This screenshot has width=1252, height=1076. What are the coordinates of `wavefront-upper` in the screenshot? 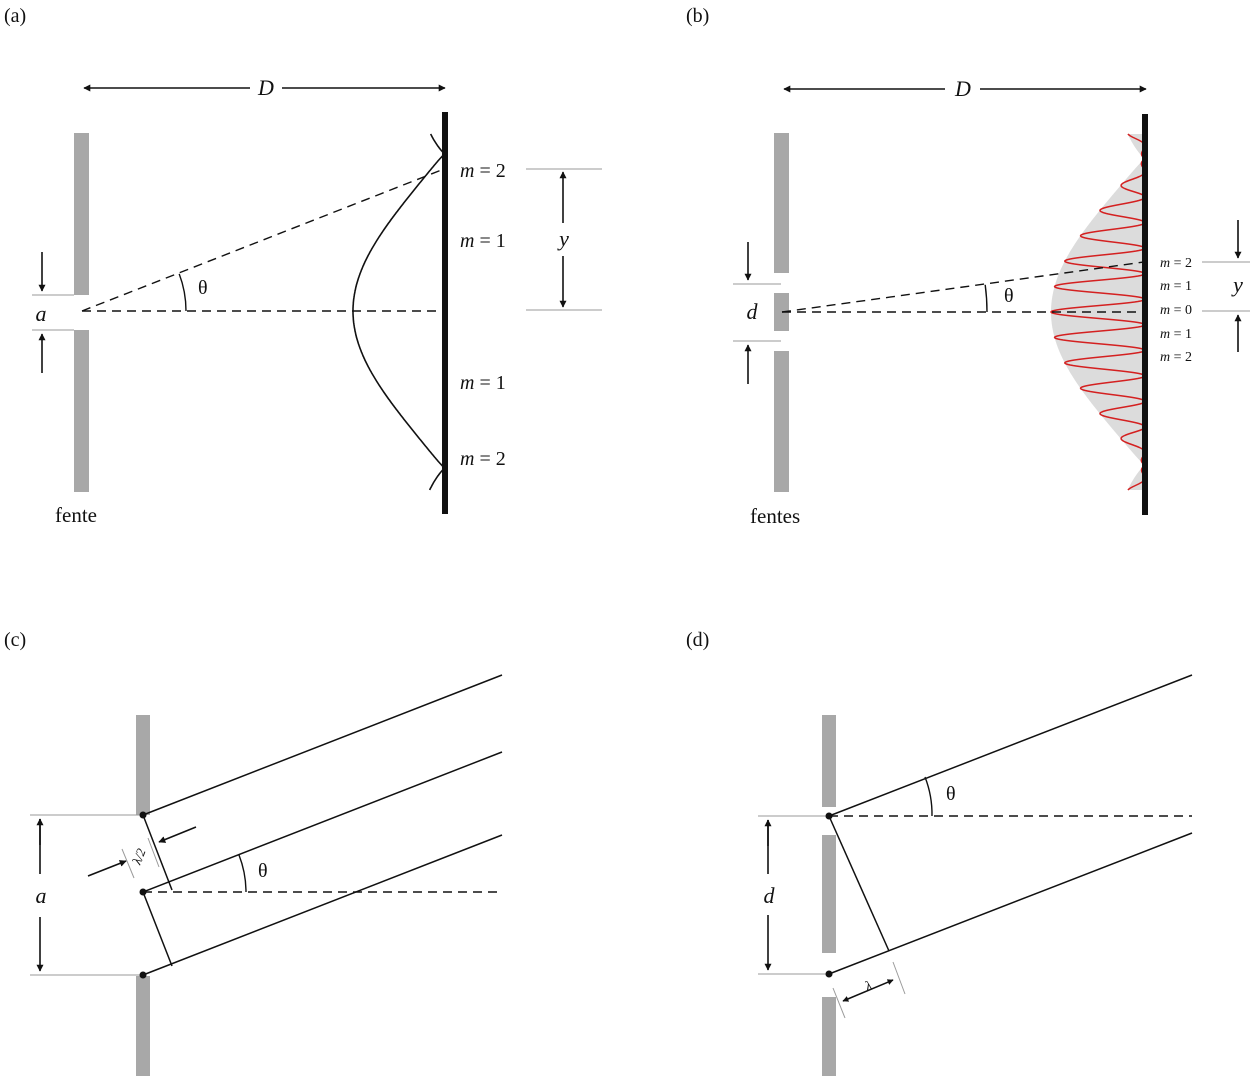 It's located at (157, 852).